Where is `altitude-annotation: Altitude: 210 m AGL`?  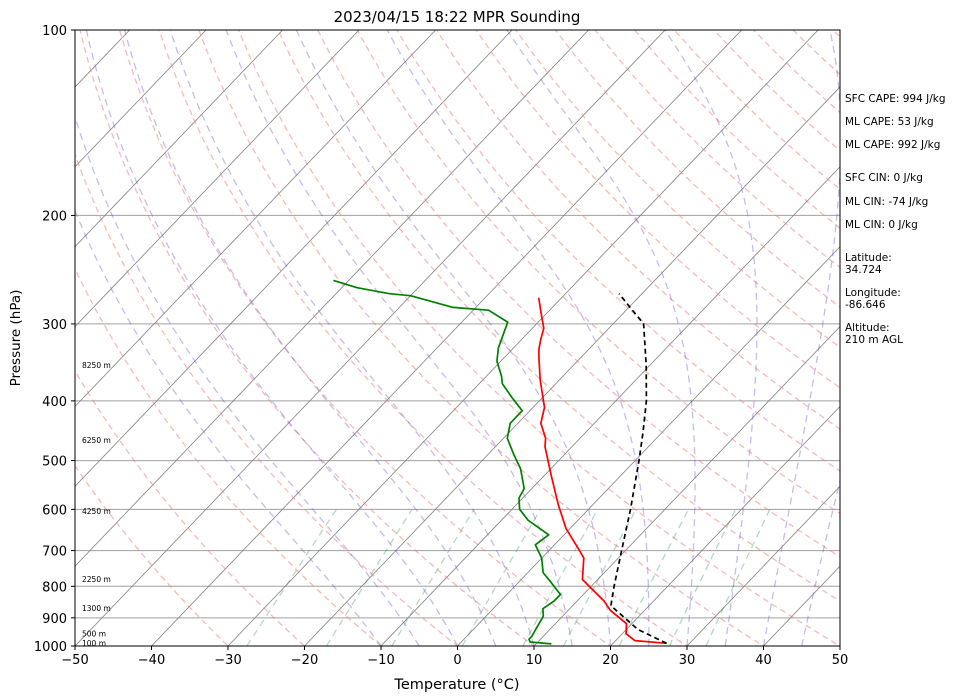 altitude-annotation: Altitude: 210 m AGL is located at coordinates (874, 334).